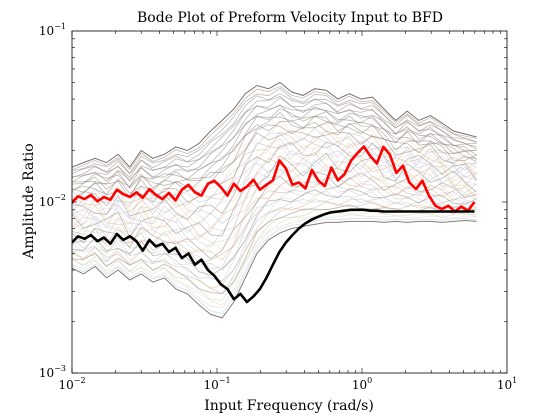 The image size is (560, 420). Describe the element at coordinates (29, 201) in the screenshot. I see `y-axis-label: Amplitude Ratio` at that location.